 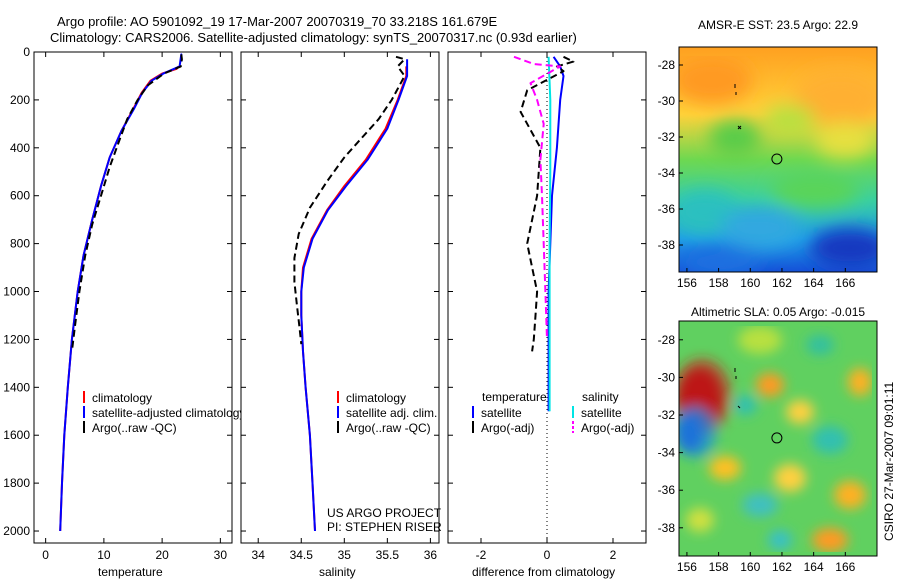 I want to click on y-tick-label: 400, so click(x=20, y=148).